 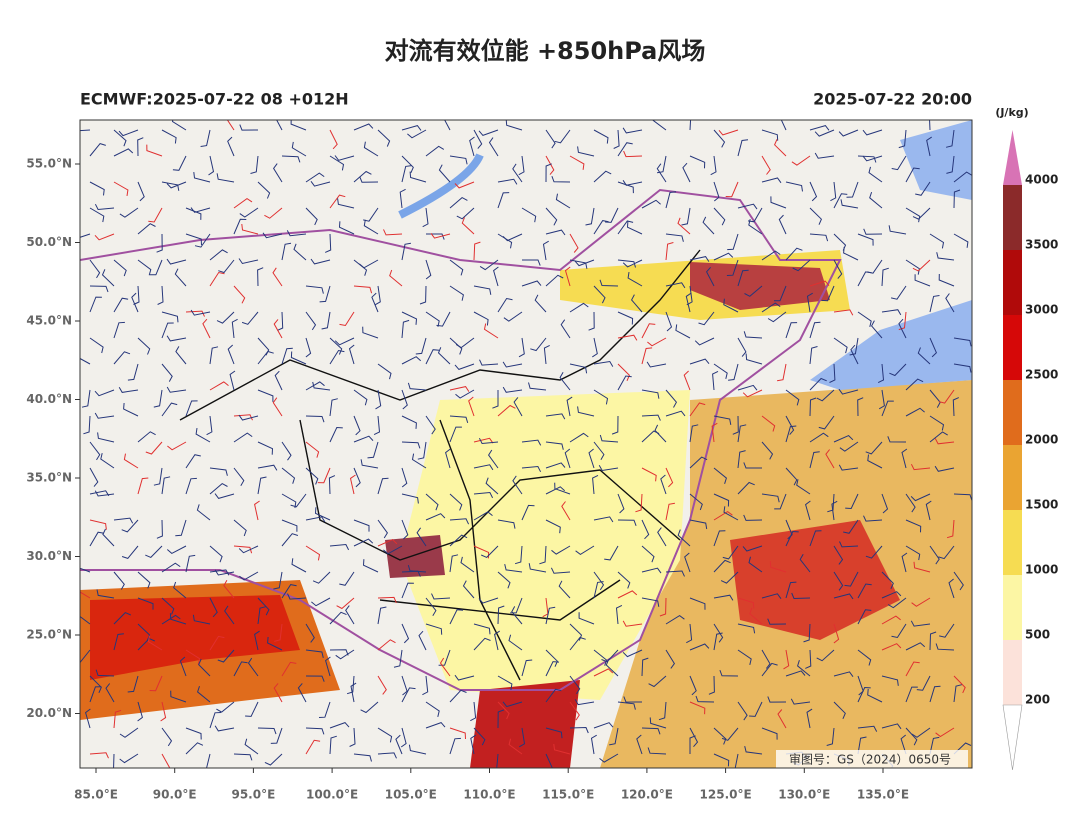 I want to click on stamp-bg, so click(x=872, y=759).